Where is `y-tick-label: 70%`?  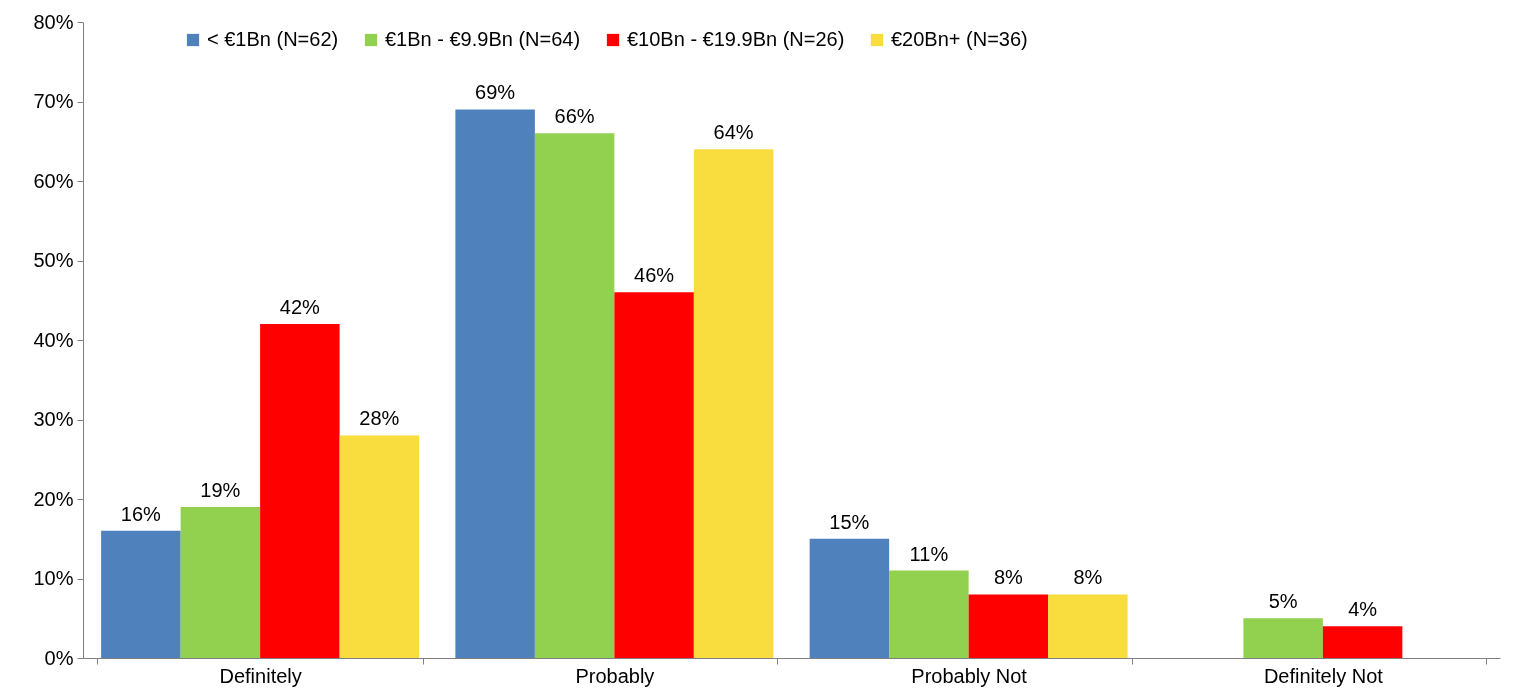 y-tick-label: 70% is located at coordinates (53, 101).